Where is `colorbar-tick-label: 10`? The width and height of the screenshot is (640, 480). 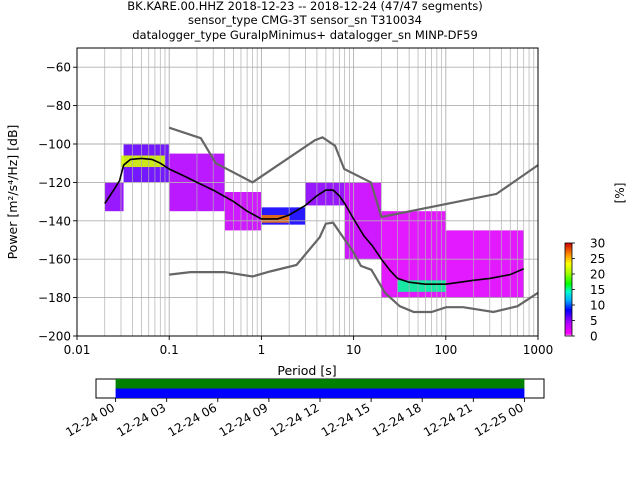 colorbar-tick-label: 10 is located at coordinates (597, 306).